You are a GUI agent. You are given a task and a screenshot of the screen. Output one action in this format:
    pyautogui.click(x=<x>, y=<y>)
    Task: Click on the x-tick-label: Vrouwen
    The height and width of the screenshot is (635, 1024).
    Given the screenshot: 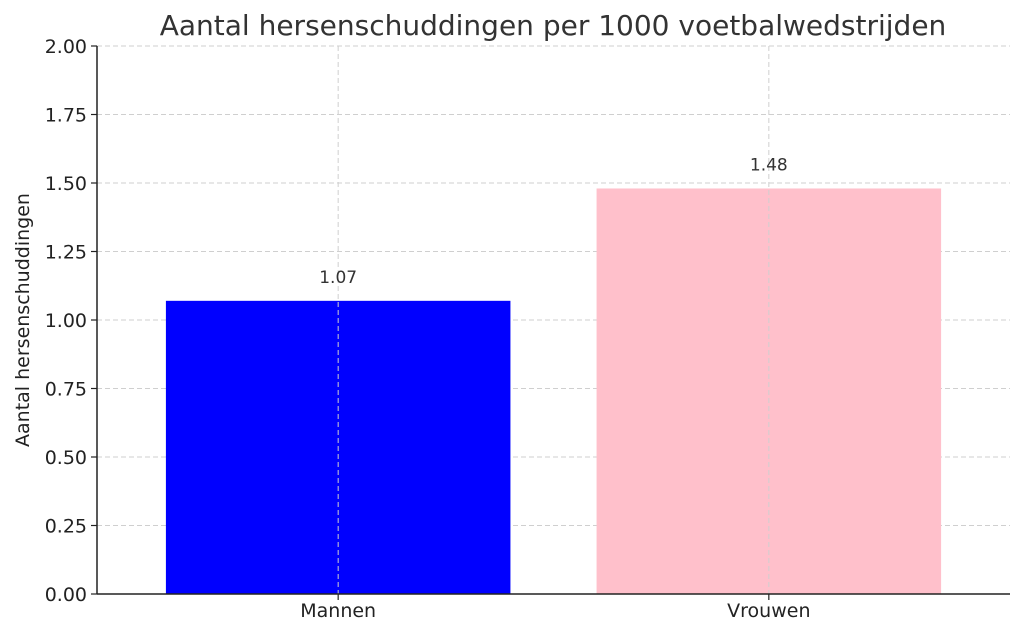 What is the action you would take?
    pyautogui.click(x=768, y=611)
    